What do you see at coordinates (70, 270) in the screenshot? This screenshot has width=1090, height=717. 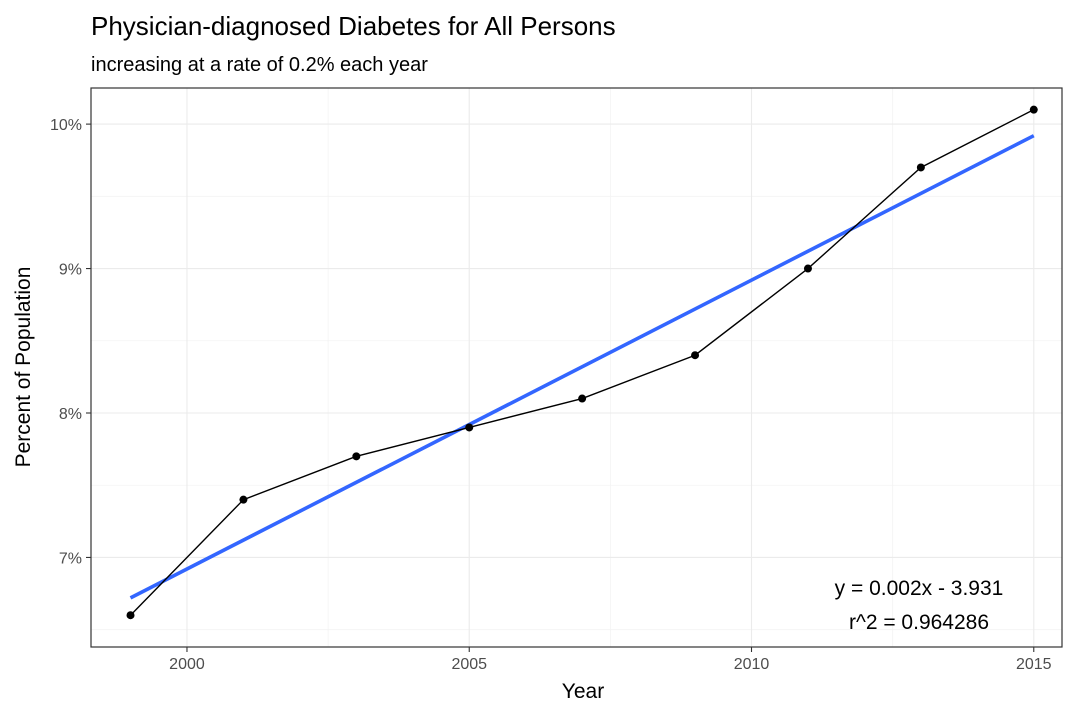 I see `y-tick-label: 9%` at bounding box center [70, 270].